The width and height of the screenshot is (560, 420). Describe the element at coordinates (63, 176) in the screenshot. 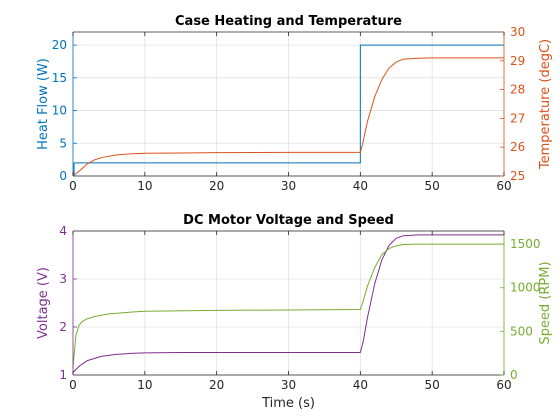

I see `y-tick-label-left: 0` at that location.